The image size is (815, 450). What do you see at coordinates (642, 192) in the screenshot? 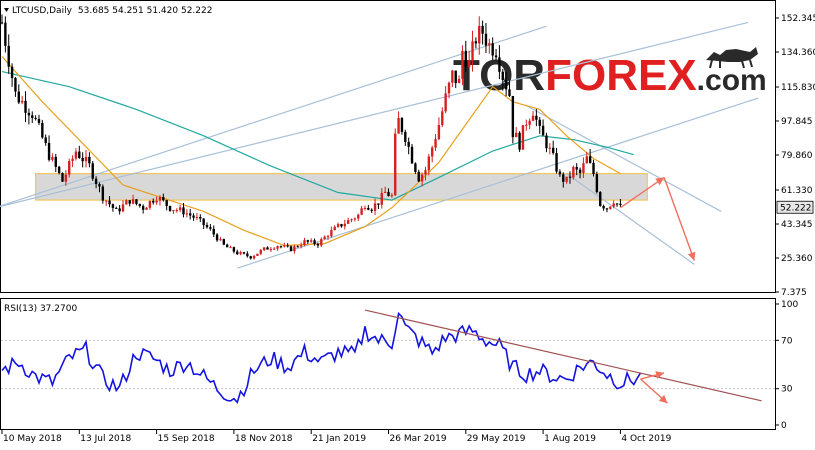
I see `forecast-arrow-1-shaft` at bounding box center [642, 192].